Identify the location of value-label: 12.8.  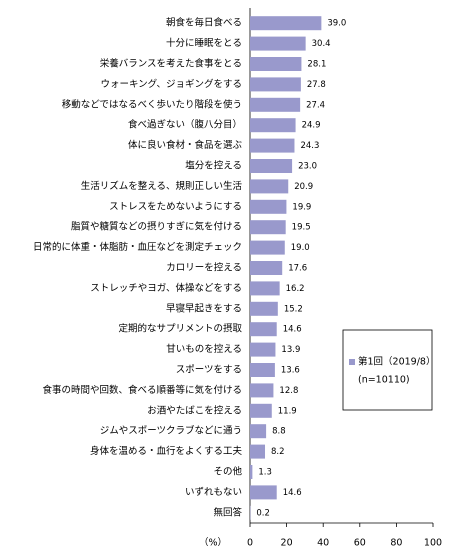
(288, 391).